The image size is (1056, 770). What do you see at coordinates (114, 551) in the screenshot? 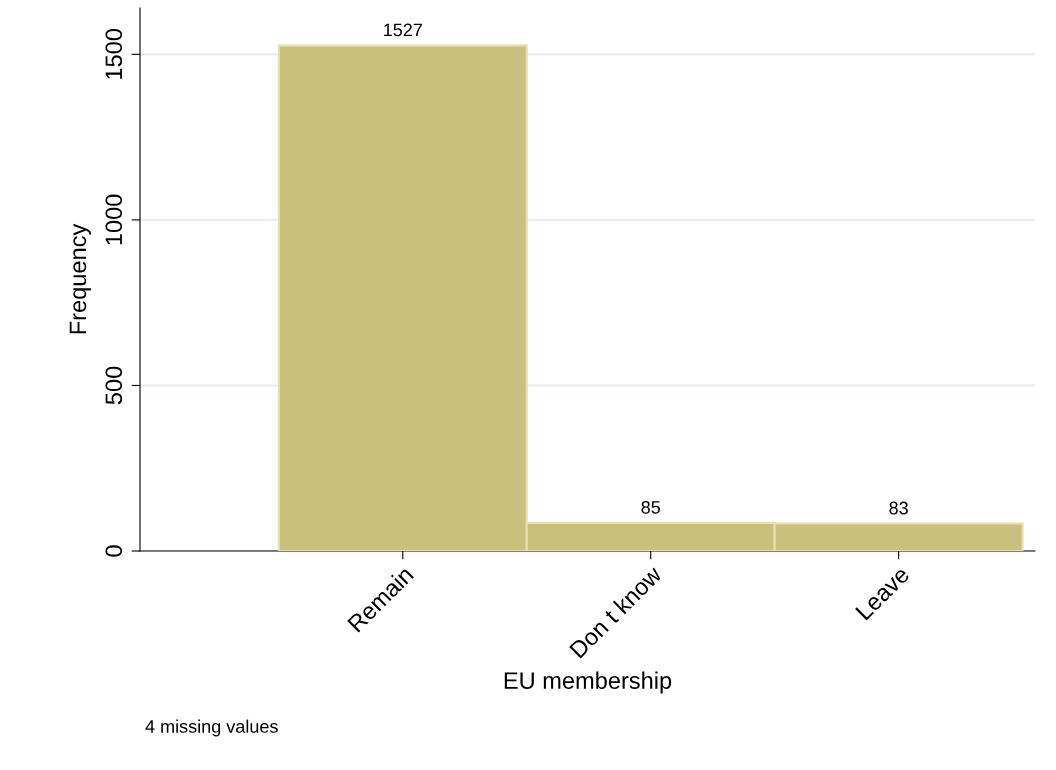
I see `y-tick-label: 0` at bounding box center [114, 551].